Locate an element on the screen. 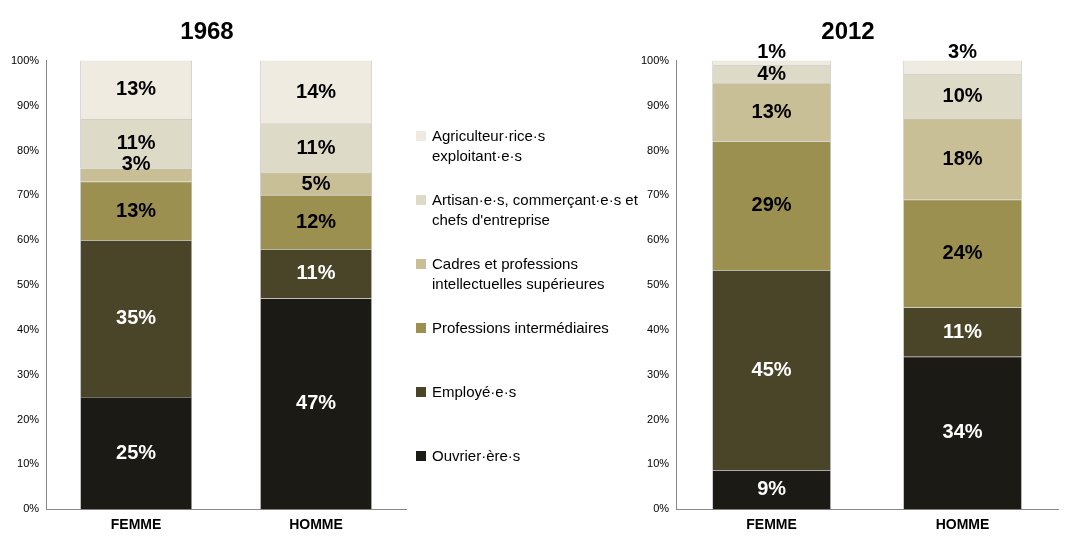  legend-label: Artisan·e·s, commerçant·e·s et chefs d'entreprise is located at coordinates (535, 210).